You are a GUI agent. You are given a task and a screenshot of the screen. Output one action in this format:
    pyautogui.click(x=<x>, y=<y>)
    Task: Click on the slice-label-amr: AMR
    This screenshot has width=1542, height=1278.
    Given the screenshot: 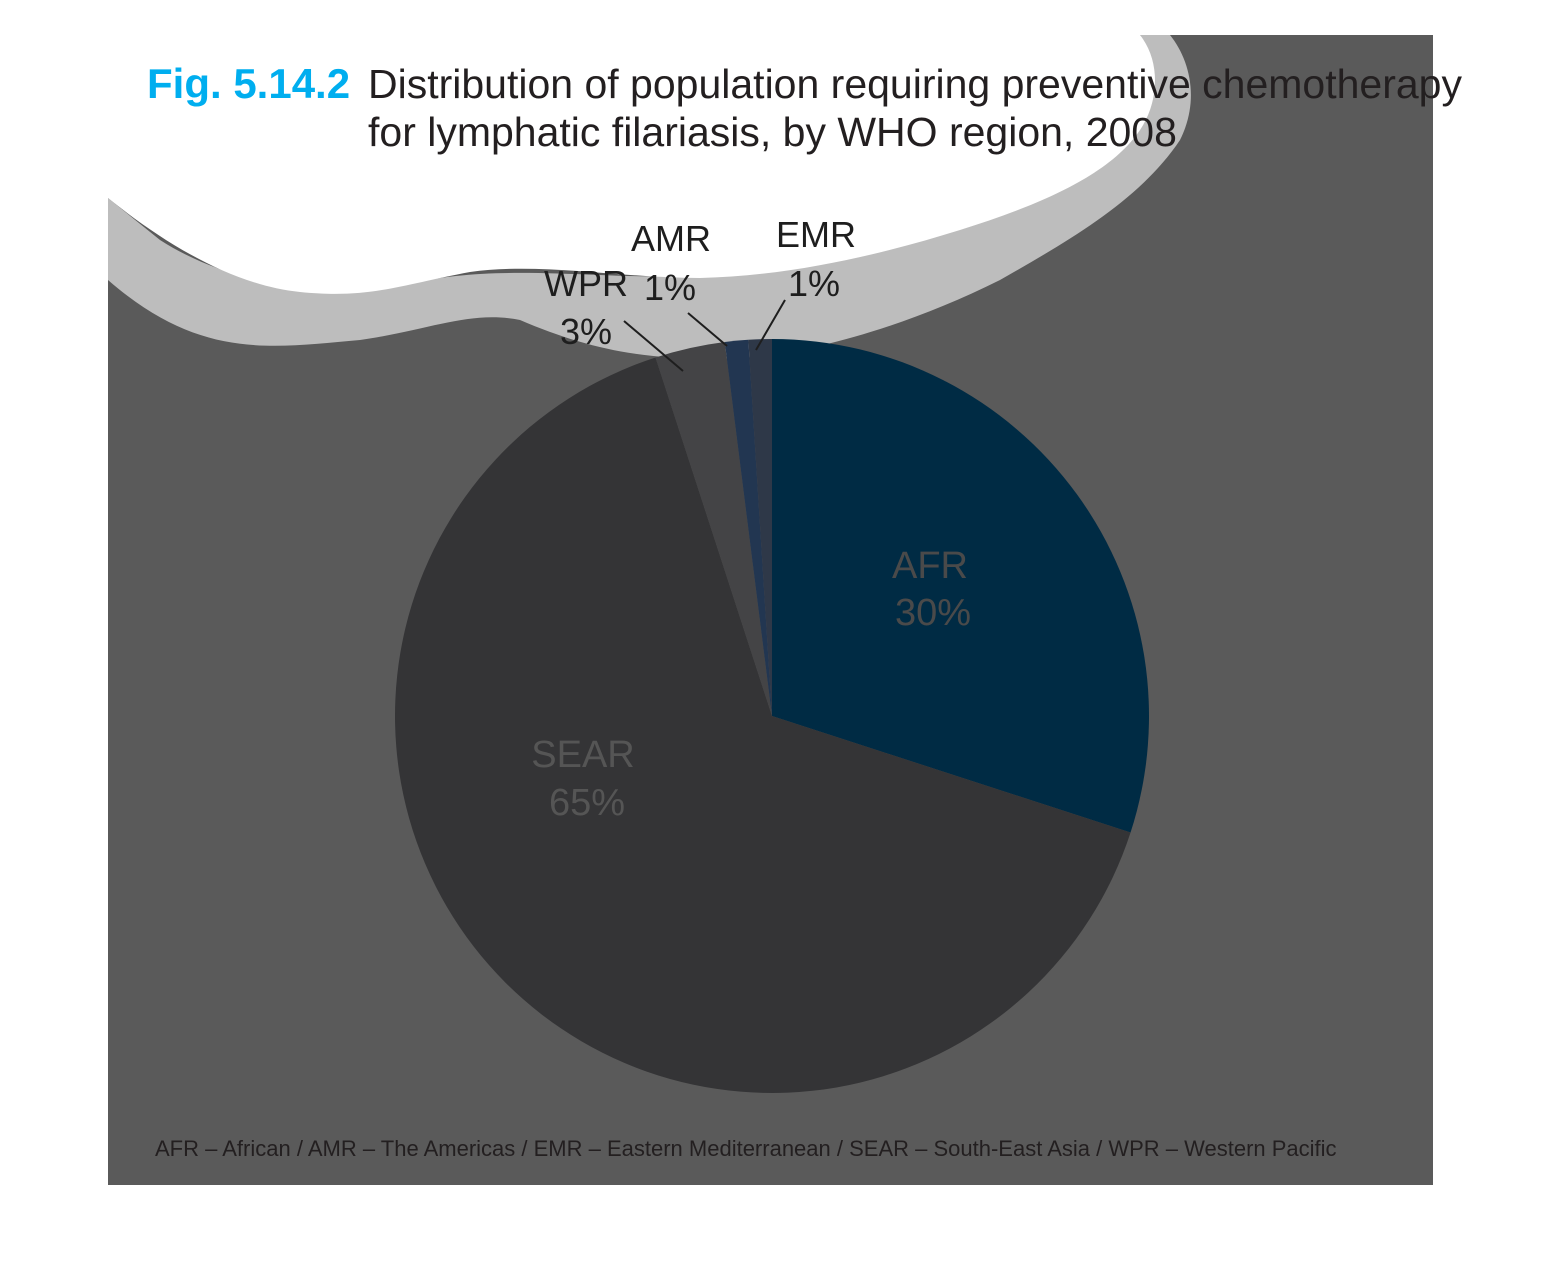 What is the action you would take?
    pyautogui.click(x=671, y=238)
    